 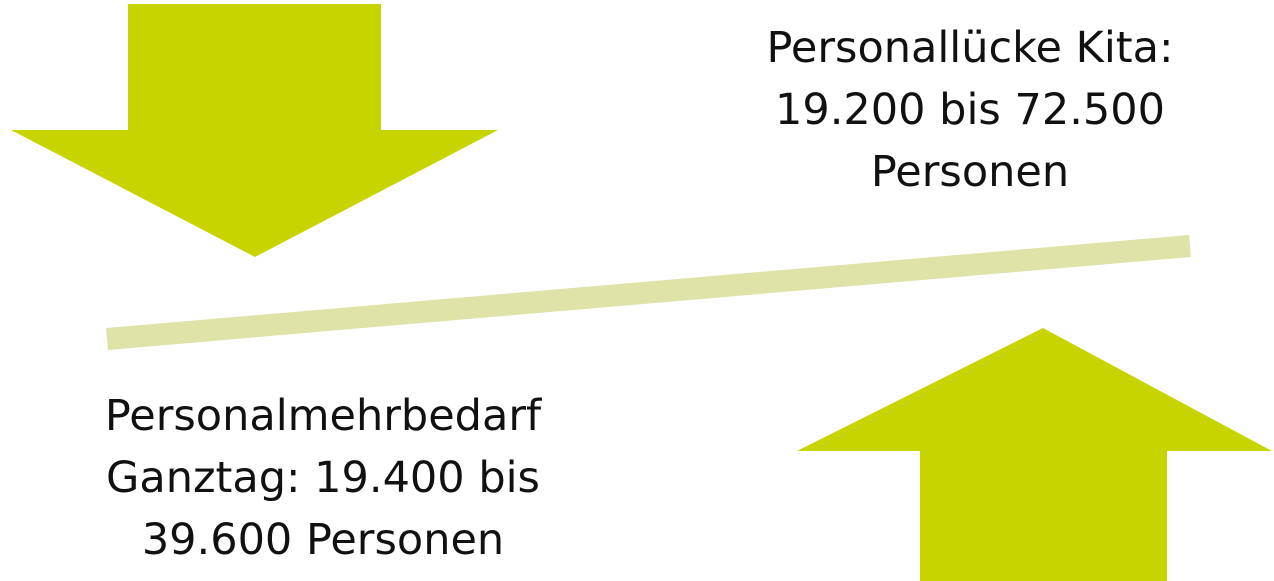 I want to click on label-line: Ganztag: 19.400 bis, so click(x=323, y=478).